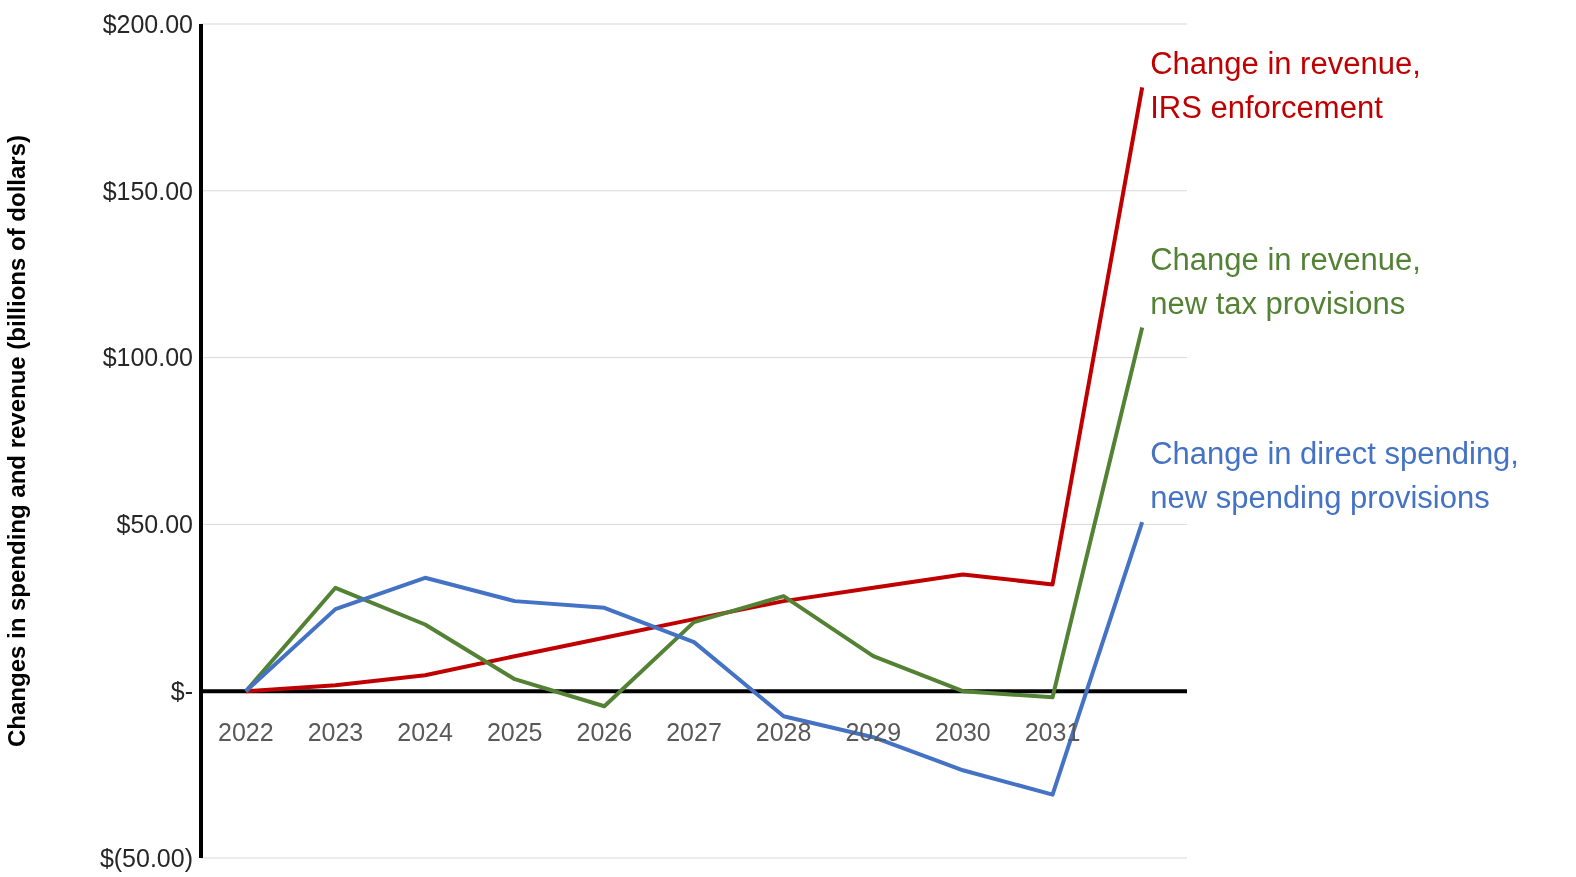  Describe the element at coordinates (181, 691) in the screenshot. I see `y-tick-label: $-` at that location.